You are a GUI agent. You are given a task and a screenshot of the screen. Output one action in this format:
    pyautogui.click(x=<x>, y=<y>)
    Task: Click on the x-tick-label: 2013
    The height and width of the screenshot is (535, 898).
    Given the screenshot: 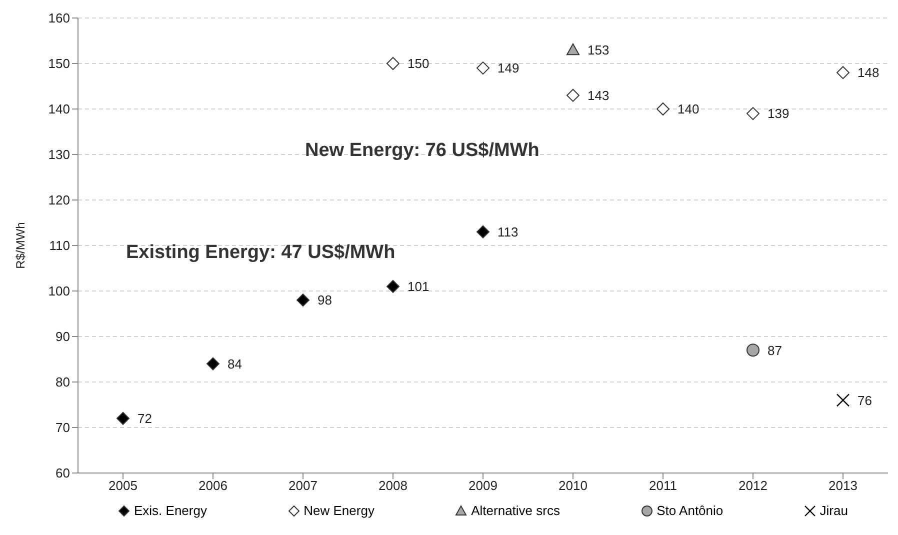 What is the action you would take?
    pyautogui.click(x=843, y=486)
    